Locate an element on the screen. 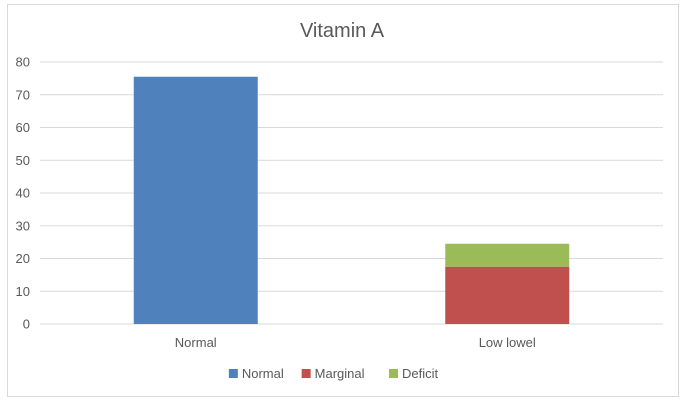 This screenshot has height=403, width=685. y-tick-label: 10 is located at coordinates (23, 291).